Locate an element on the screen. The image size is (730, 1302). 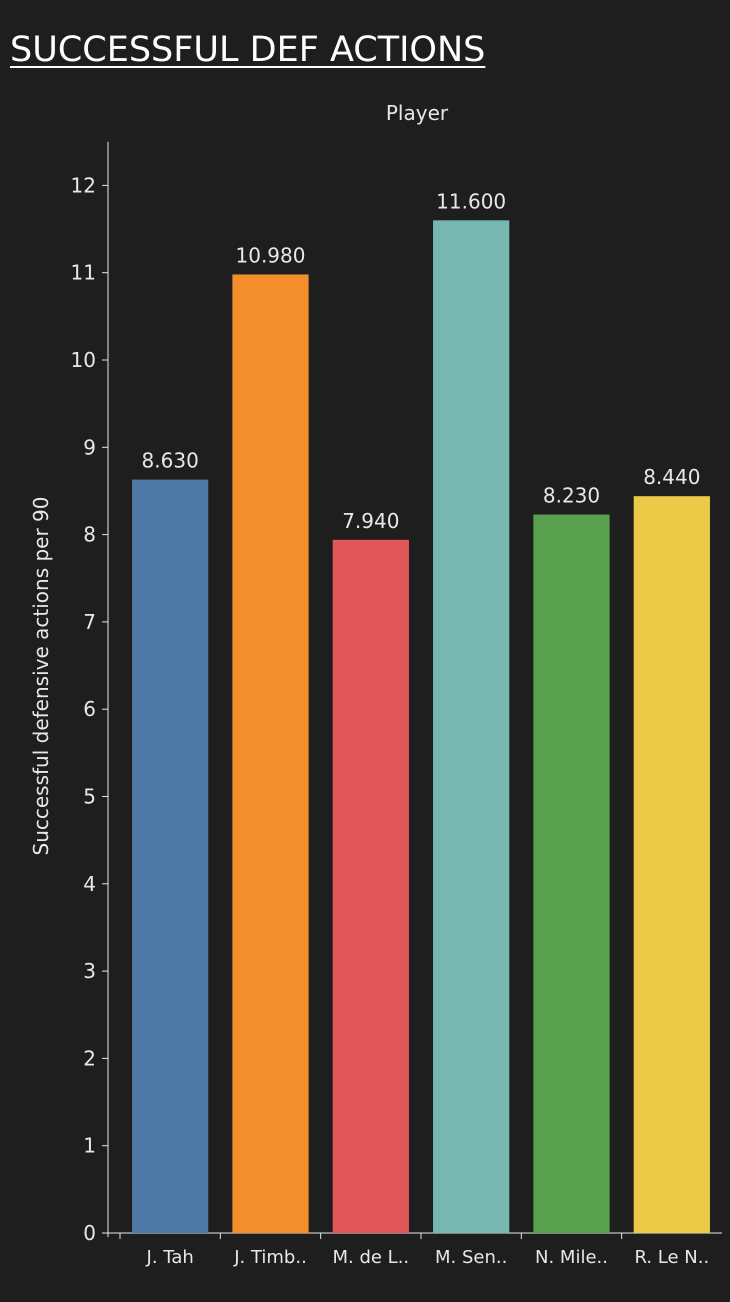
bar-value-label: 7.940 is located at coordinates (370, 521).